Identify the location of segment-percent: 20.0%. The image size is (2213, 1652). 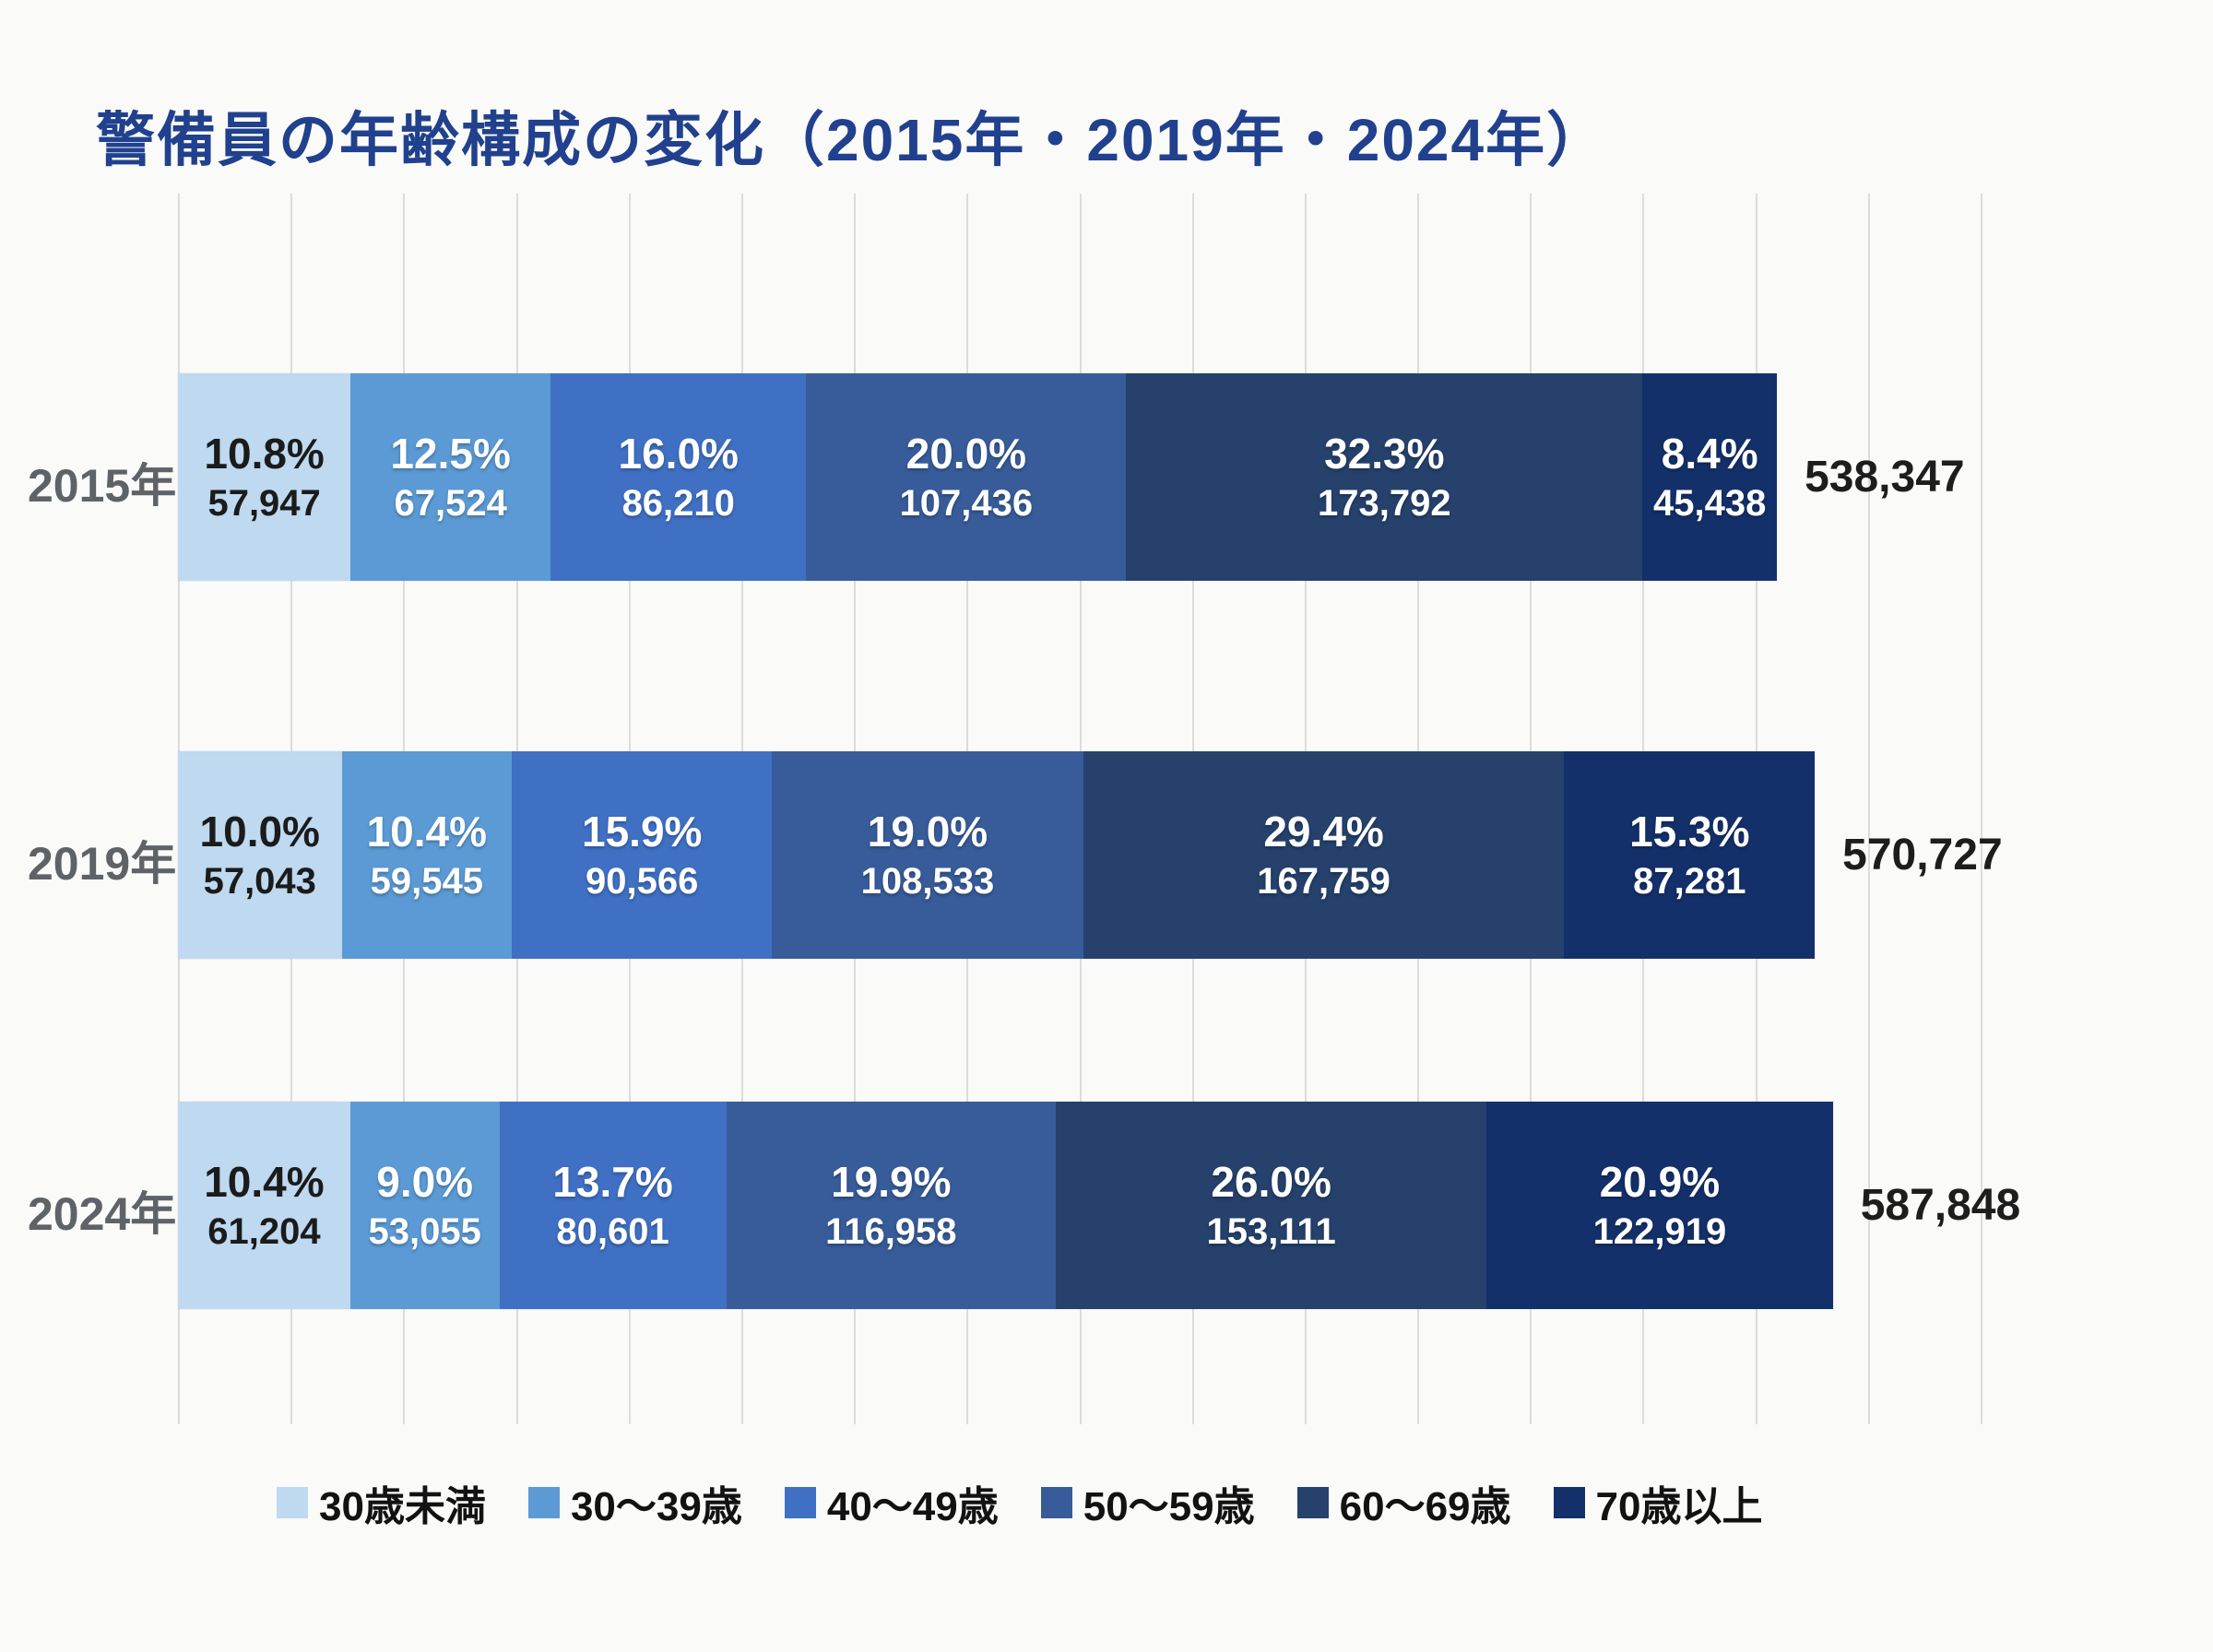
(966, 453).